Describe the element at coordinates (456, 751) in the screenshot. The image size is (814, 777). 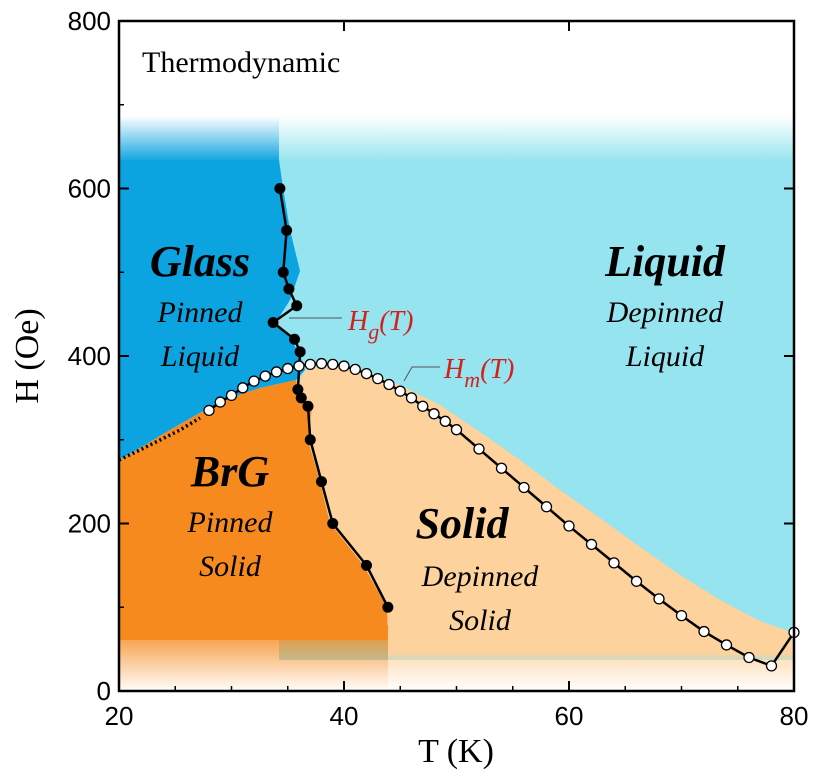
I see `x-axis-label: T (K)` at that location.